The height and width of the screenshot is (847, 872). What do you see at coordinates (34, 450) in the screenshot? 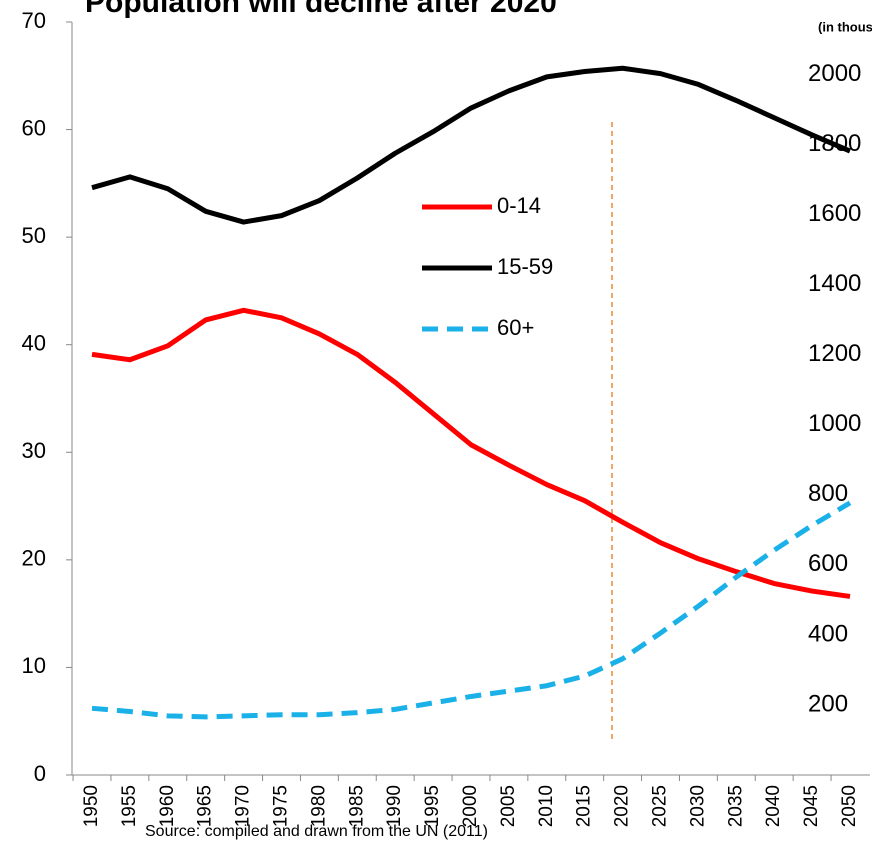
I see `y-tick-label: 30` at bounding box center [34, 450].